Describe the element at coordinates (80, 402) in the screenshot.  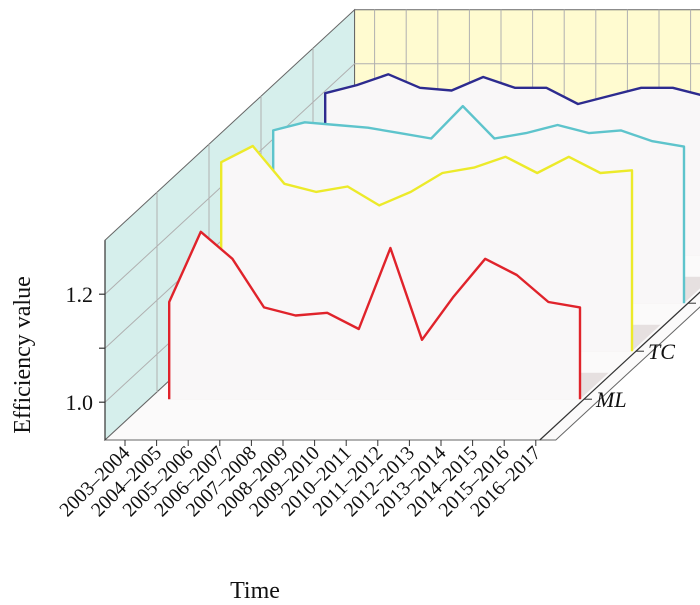
I see `y-tick-label: 1.0` at that location.